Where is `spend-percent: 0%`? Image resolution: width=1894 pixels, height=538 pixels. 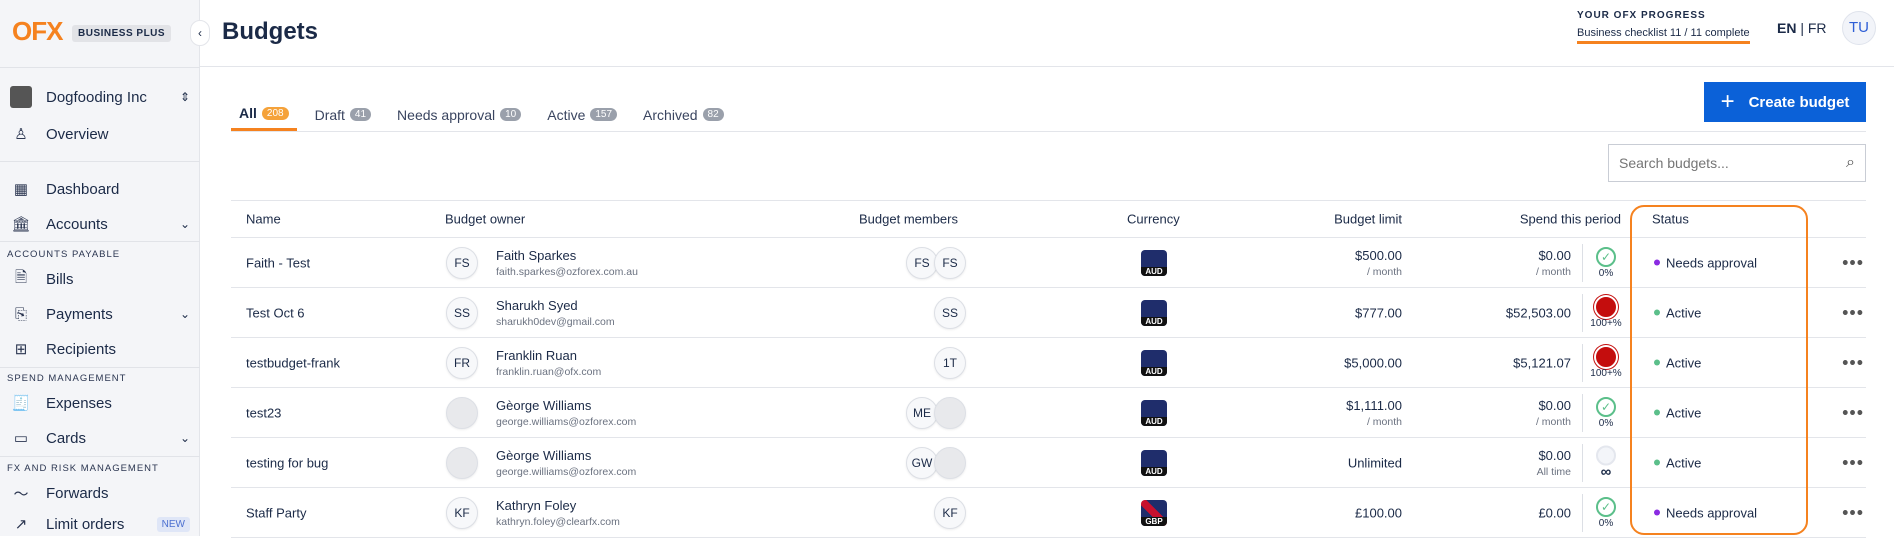
spend-percent: 0% is located at coordinates (1606, 523).